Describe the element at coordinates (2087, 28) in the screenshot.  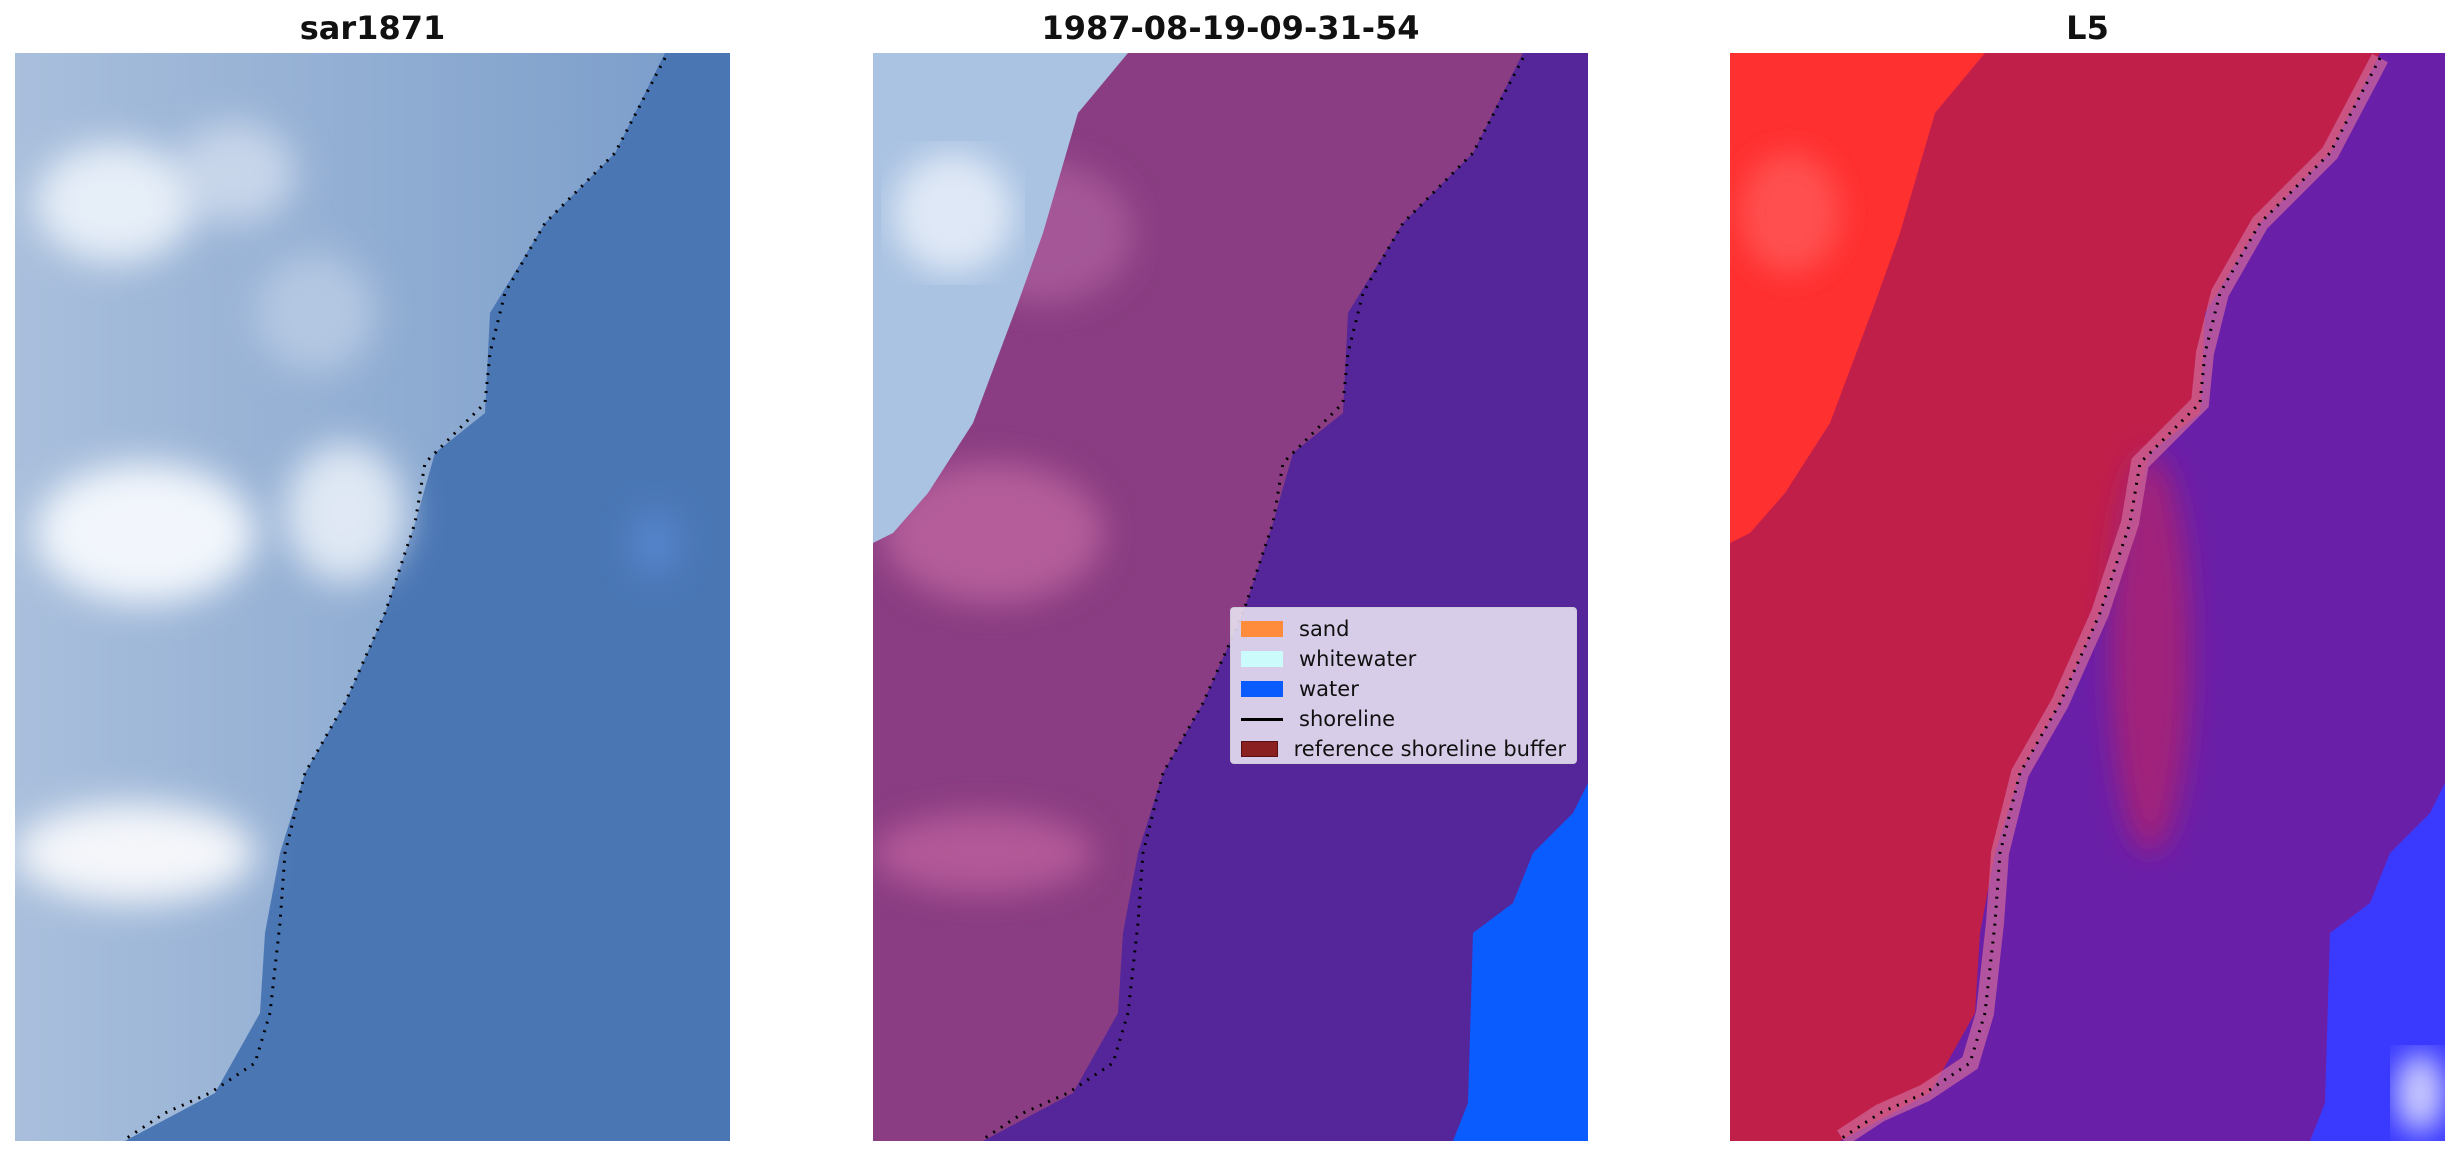
I see `panel-title-index: L5` at that location.